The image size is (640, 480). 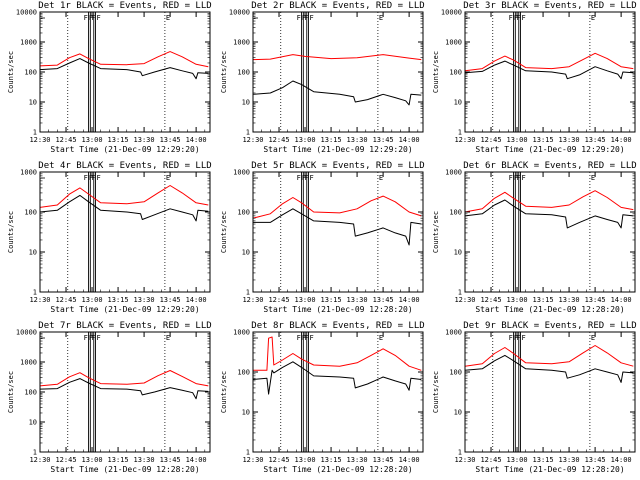 I want to click on plot-frame, so click(x=550, y=392).